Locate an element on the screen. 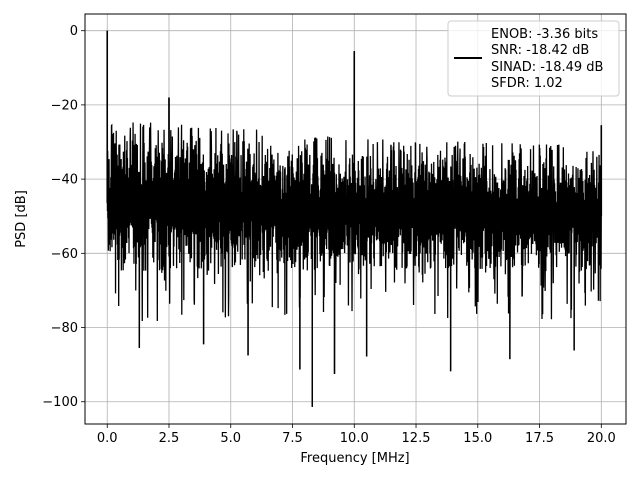 This screenshot has height=480, width=640. x-tick-label: 5.0 is located at coordinates (230, 438).